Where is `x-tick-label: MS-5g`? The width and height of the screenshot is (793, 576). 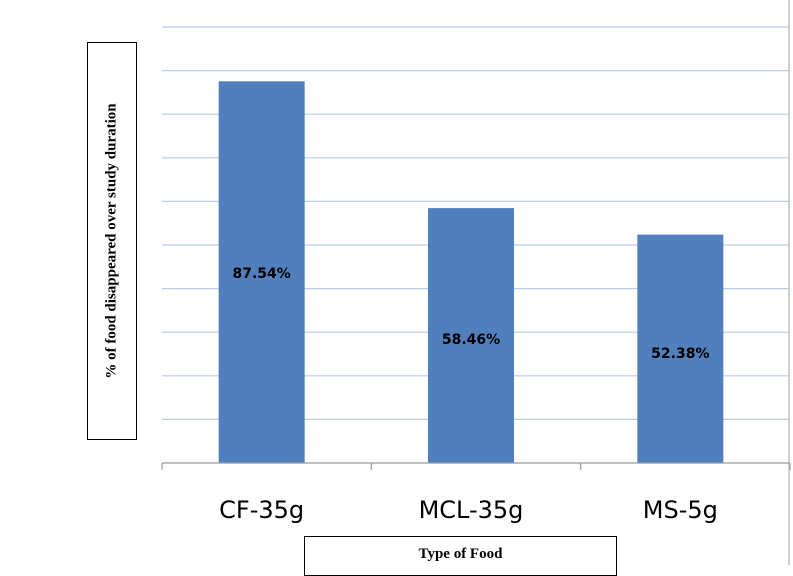
x-tick-label: MS-5g is located at coordinates (680, 510).